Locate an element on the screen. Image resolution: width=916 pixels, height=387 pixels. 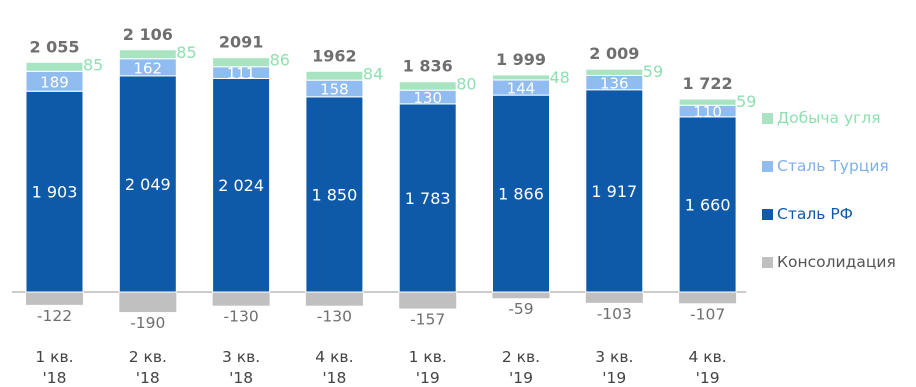
legend-label: Консолидация is located at coordinates (836, 262).